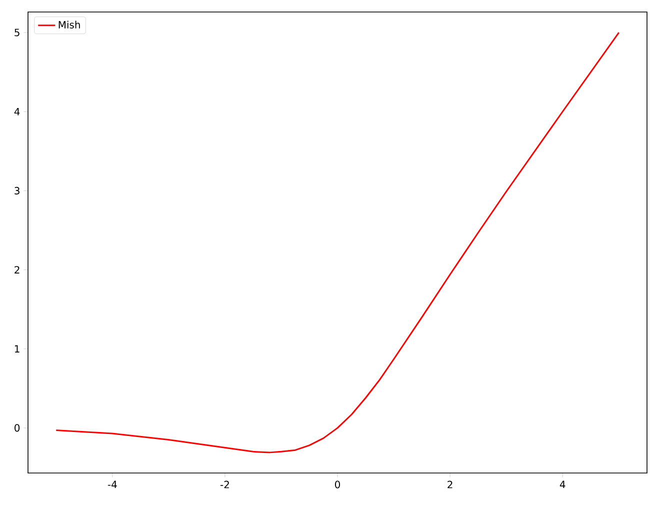 The height and width of the screenshot is (509, 671). Describe the element at coordinates (17, 190) in the screenshot. I see `y-tick-label: 3` at that location.